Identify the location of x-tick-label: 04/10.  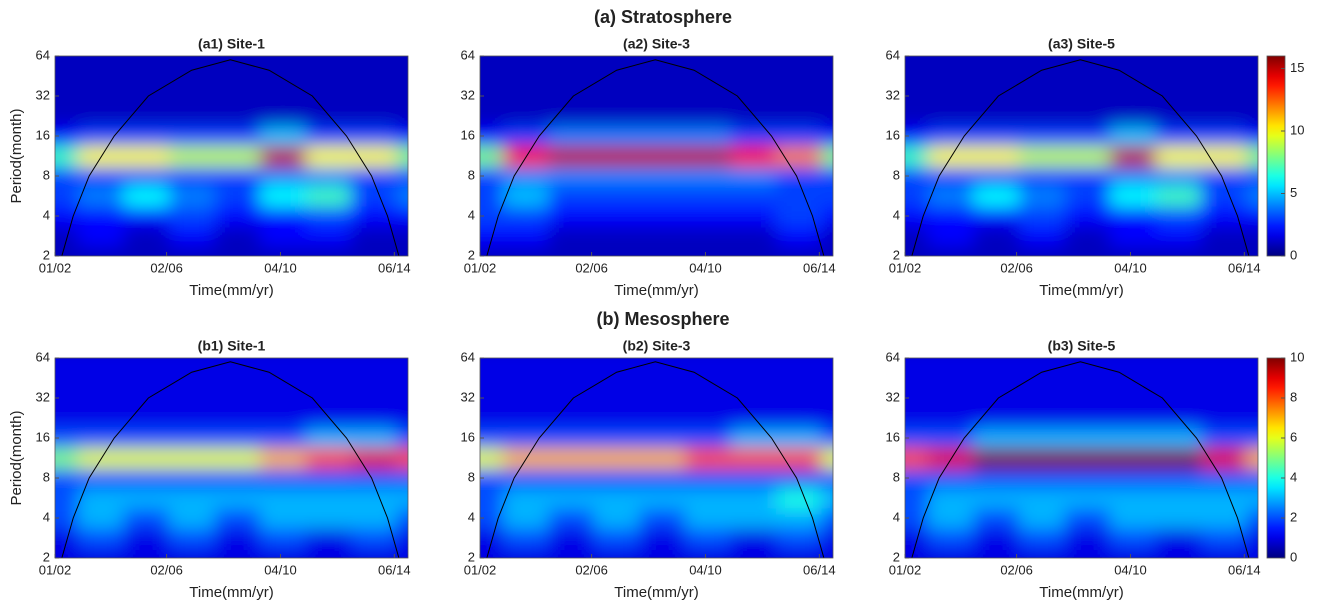
(705, 267).